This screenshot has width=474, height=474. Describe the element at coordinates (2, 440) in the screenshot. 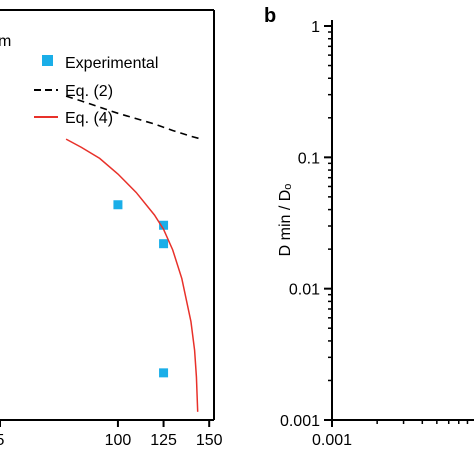

I see `panel-a-x-tick-label-partial: 5` at that location.